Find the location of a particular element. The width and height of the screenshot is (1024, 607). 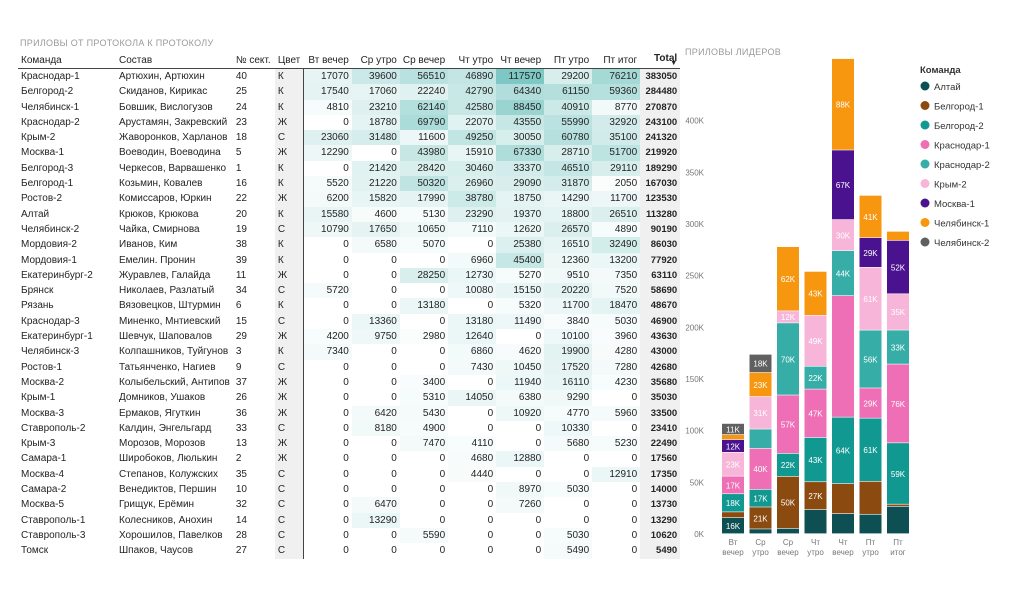

team-cell: Алтай is located at coordinates (35, 214).